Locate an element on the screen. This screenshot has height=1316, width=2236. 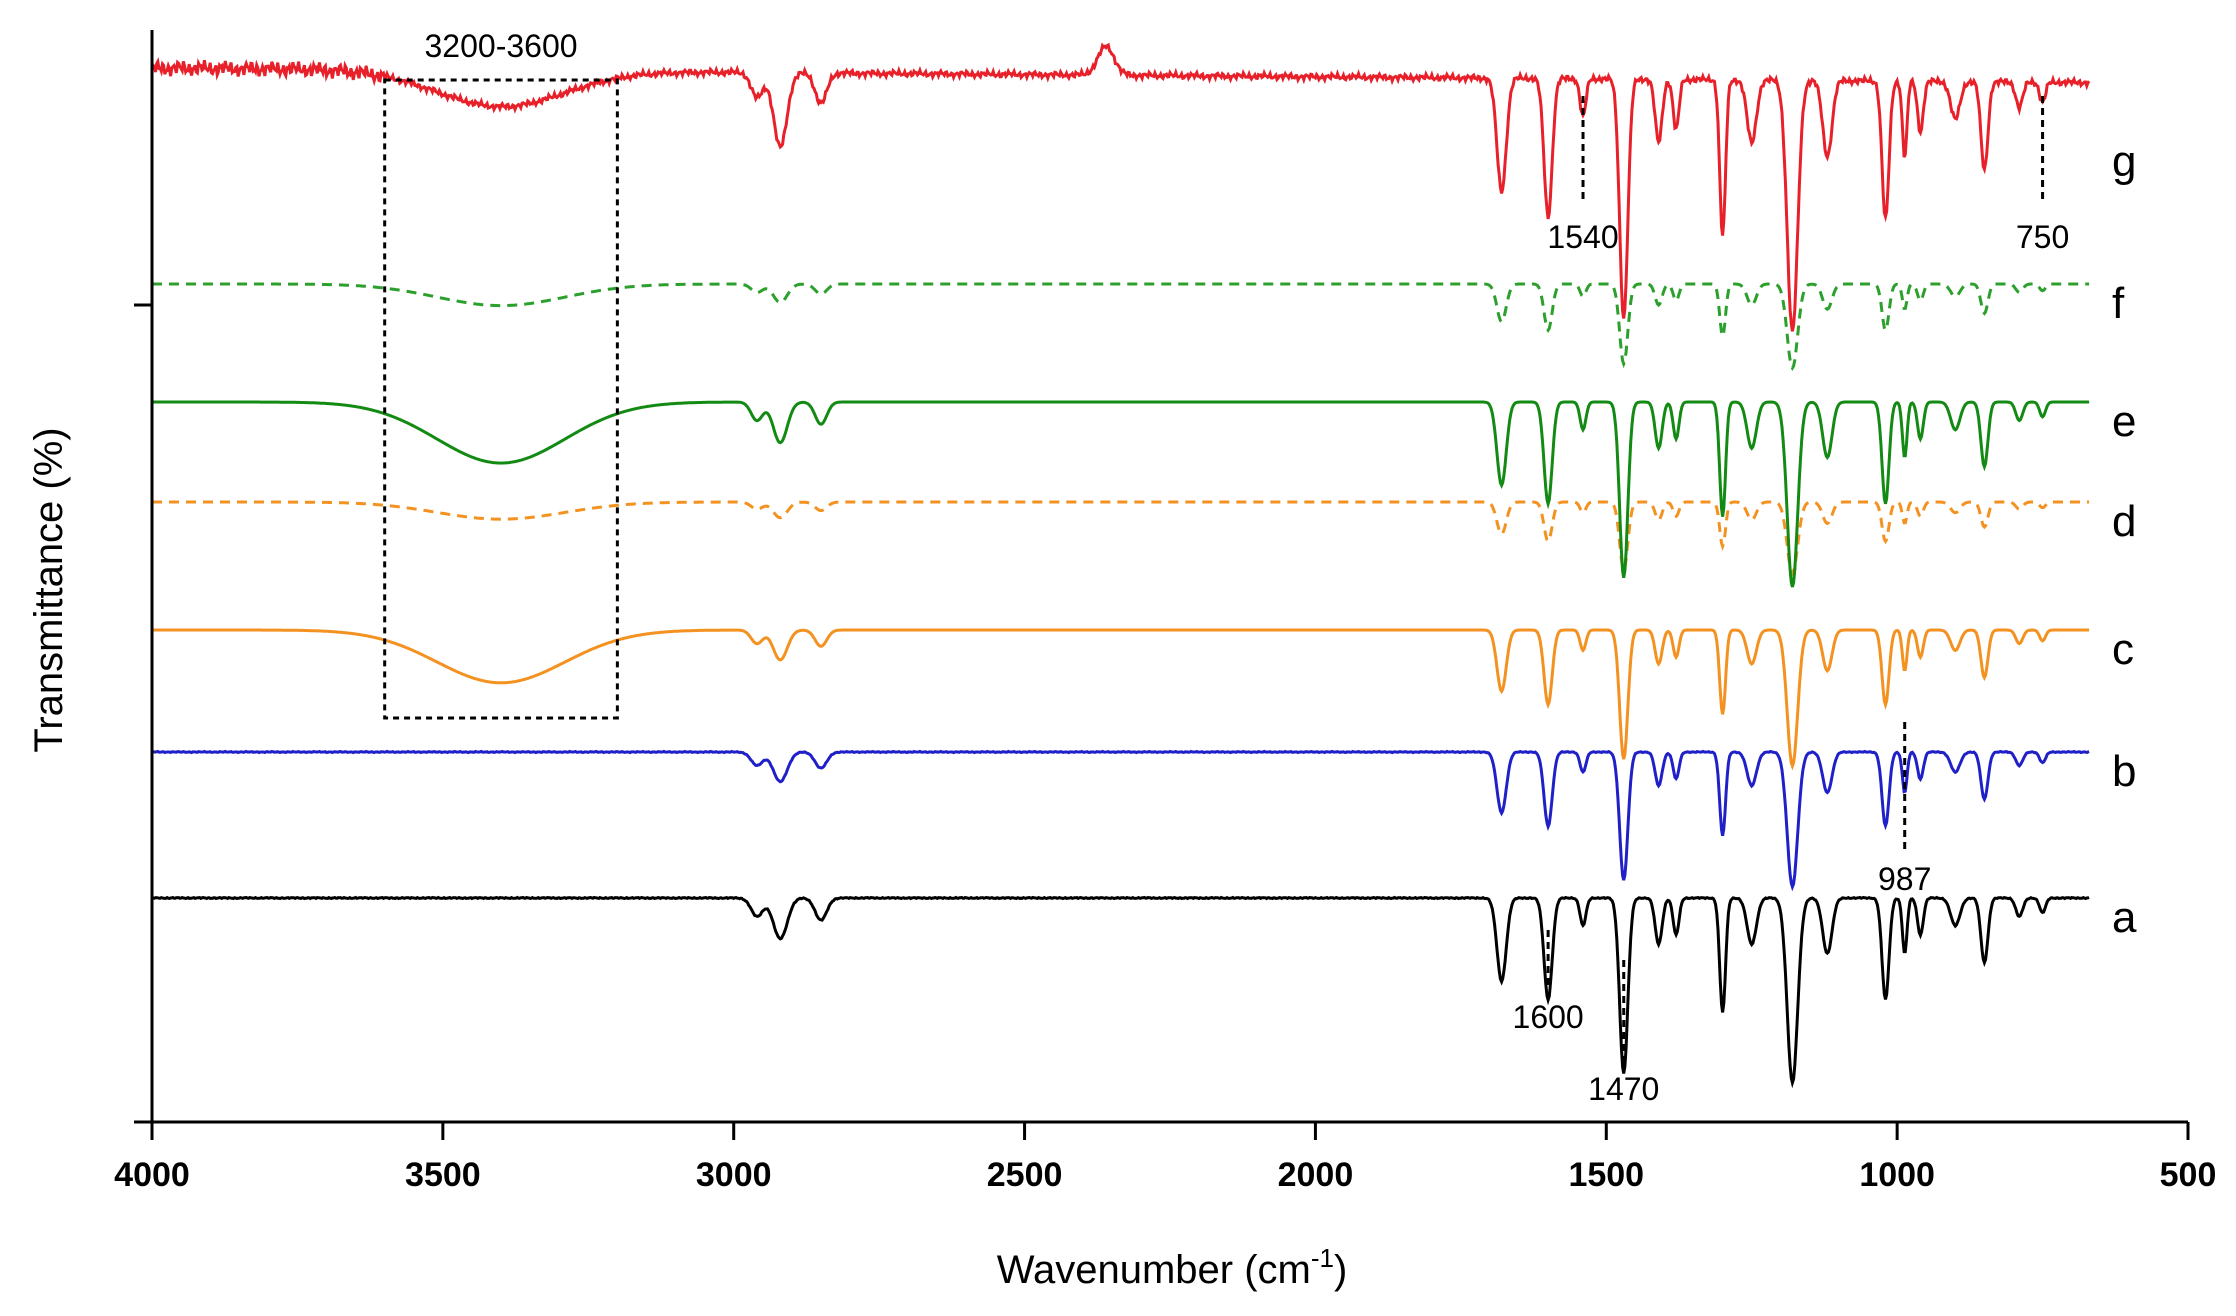
x-axis-label: Wavenumber (cm-1) is located at coordinates (1172, 1267).